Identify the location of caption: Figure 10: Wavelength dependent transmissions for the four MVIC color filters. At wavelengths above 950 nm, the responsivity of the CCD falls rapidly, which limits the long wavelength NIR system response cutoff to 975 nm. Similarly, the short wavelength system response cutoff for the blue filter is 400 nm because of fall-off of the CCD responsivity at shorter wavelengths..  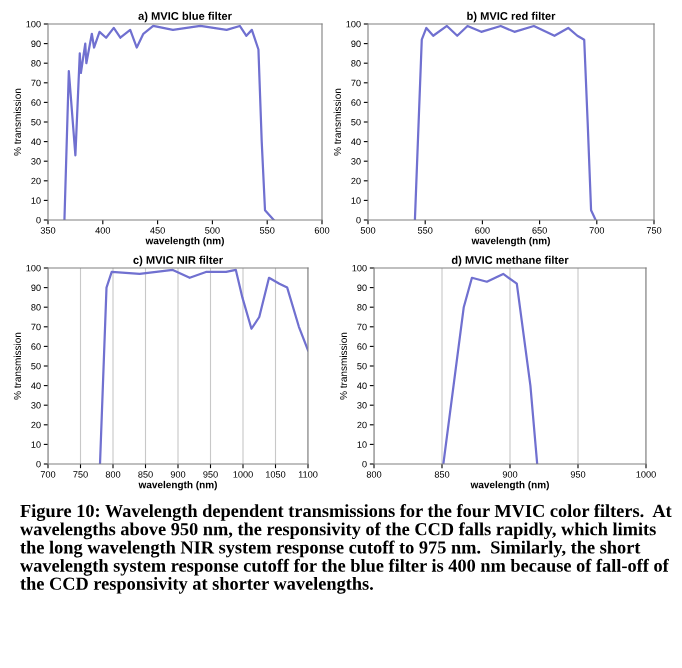
(346, 549).